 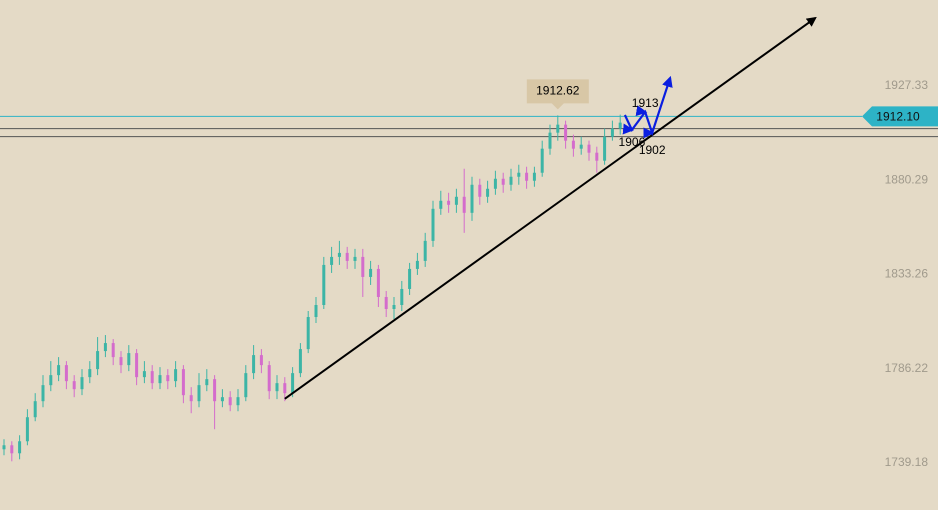 I want to click on y-tick-label: 1739.18, so click(x=907, y=462).